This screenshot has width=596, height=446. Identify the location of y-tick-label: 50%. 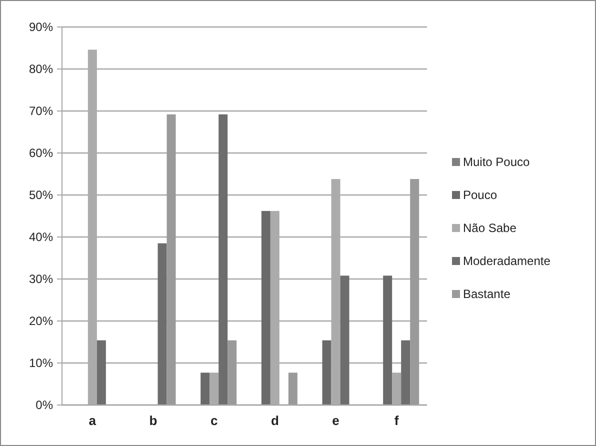
(41, 195).